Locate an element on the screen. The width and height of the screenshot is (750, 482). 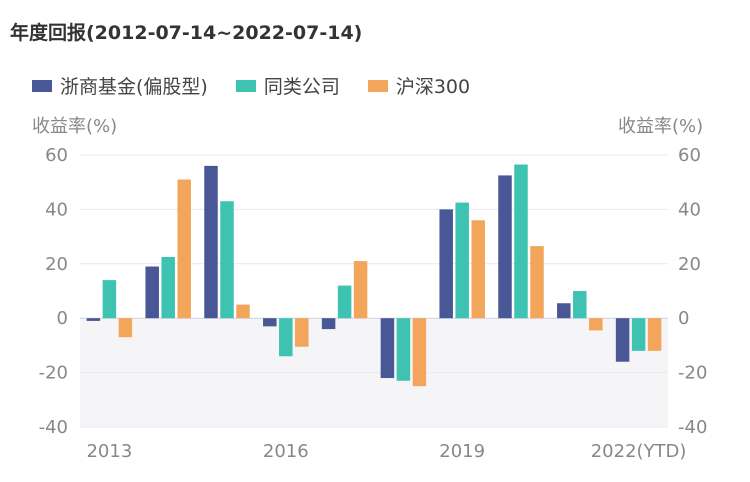
legend-swatch-peers is located at coordinates (245, 85).